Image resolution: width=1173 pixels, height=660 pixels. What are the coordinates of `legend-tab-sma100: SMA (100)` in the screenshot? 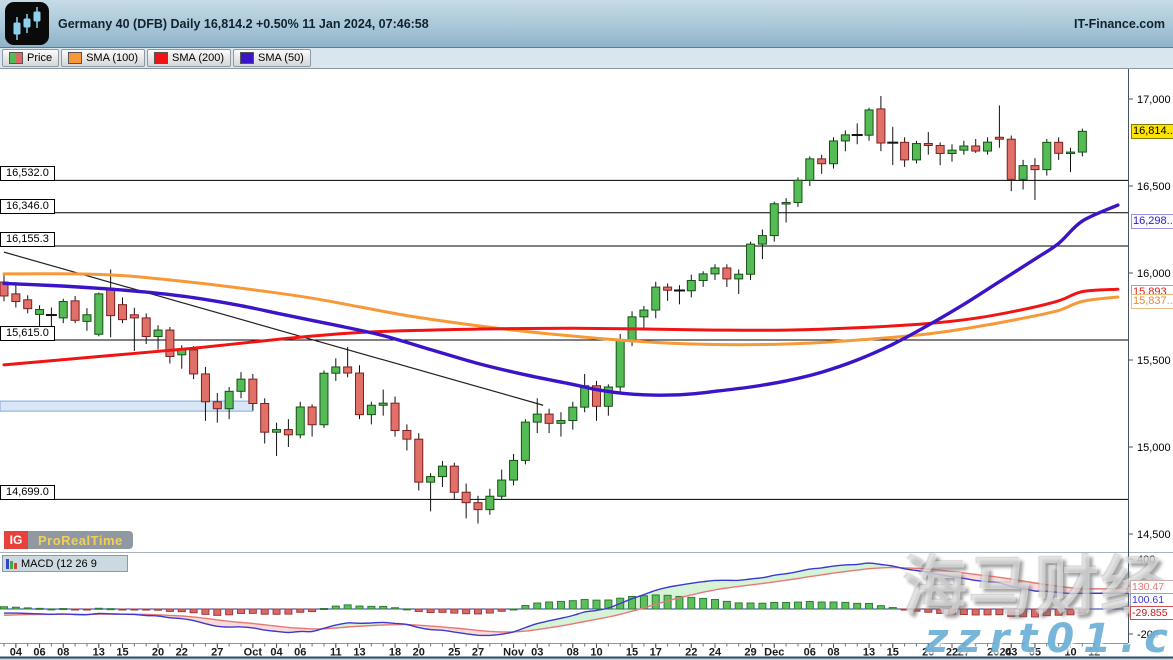 It's located at (103, 58).